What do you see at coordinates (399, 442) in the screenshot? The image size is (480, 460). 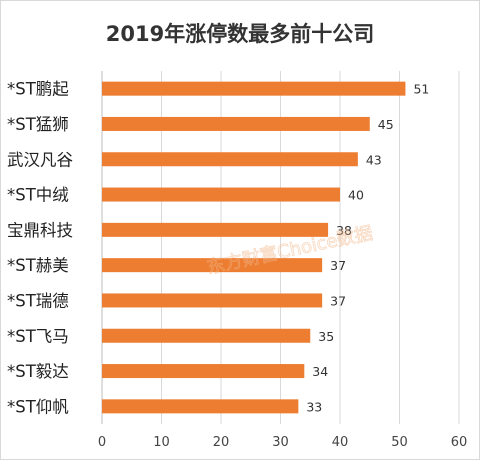 I see `x-tick-label-50: 50` at bounding box center [399, 442].